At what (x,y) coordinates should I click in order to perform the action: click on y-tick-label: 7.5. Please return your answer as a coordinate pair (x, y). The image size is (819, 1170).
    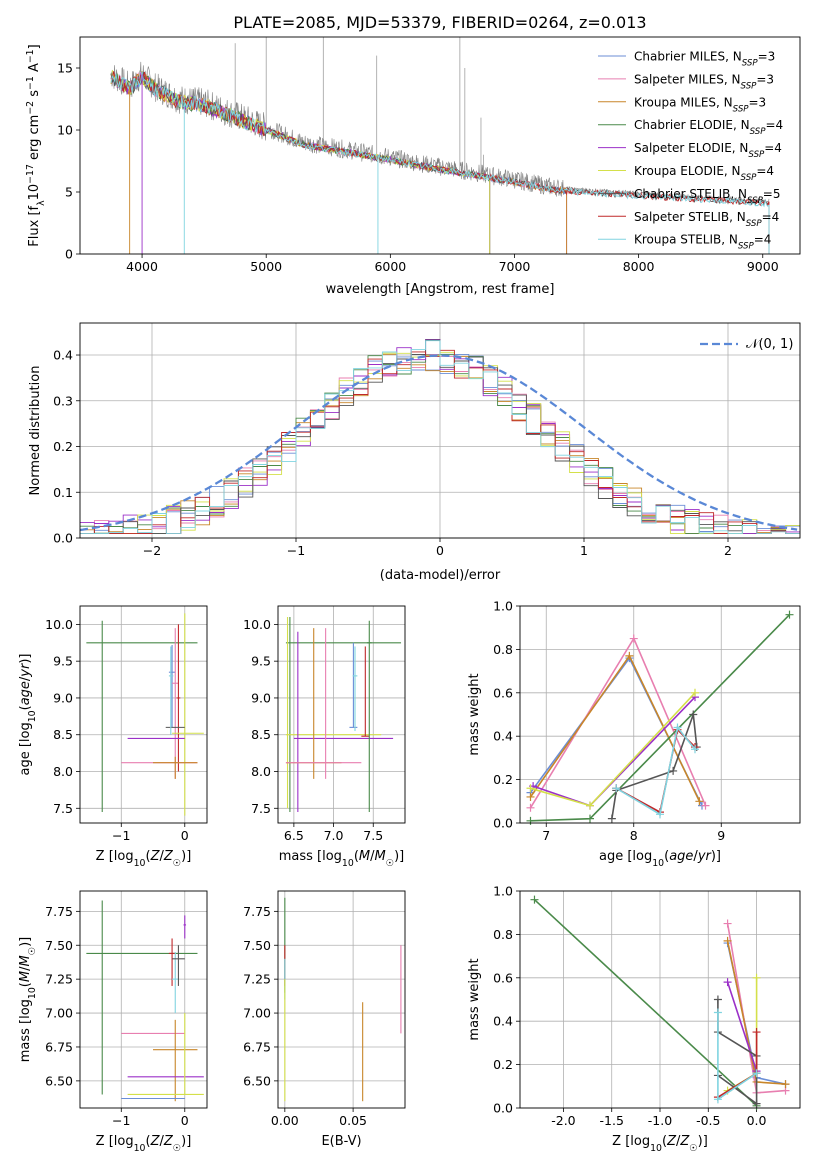
    Looking at the image, I should click on (261, 808).